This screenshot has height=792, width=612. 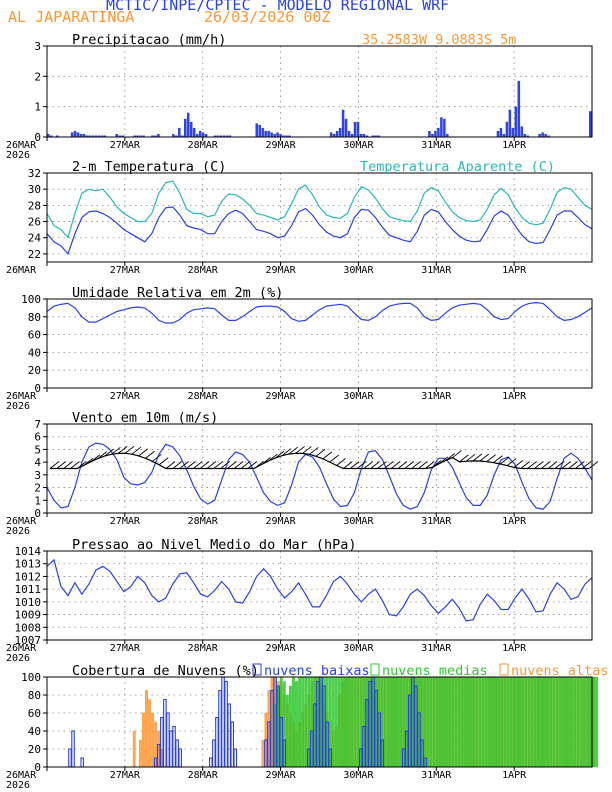 What do you see at coordinates (28, 564) in the screenshot?
I see `ytick-label: 1013` at bounding box center [28, 564].